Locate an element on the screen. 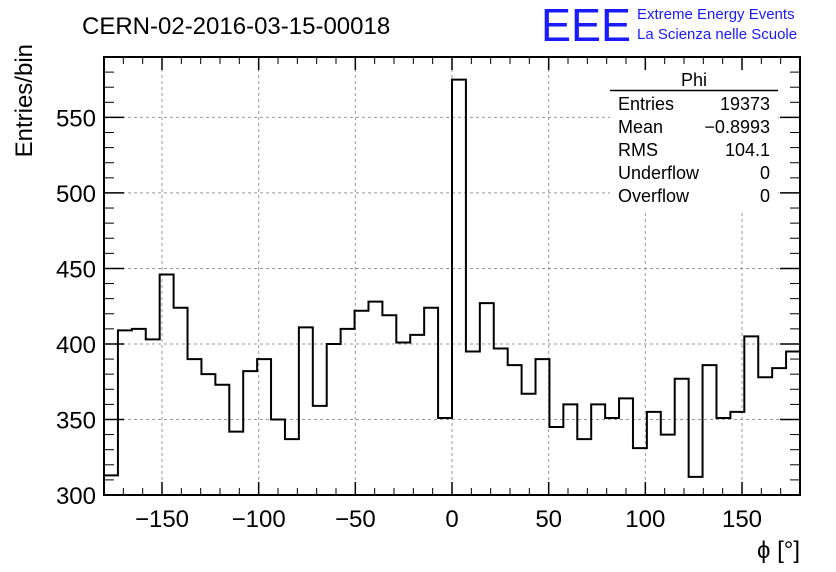 Image resolution: width=836 pixels, height=572 pixels. stats-value: 104.1 is located at coordinates (747, 150).